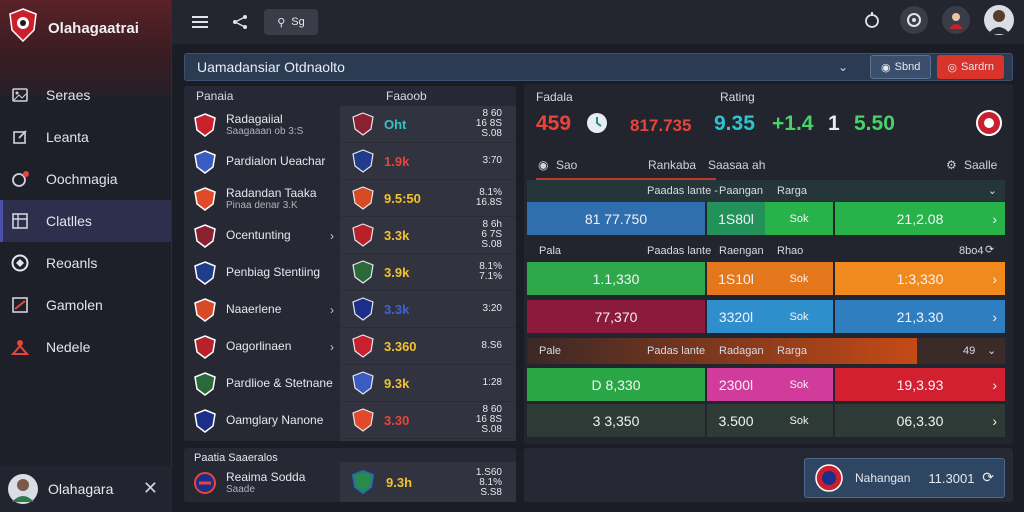 This screenshot has height=512, width=1024. I want to click on team-badge-icon, so click(205, 420).